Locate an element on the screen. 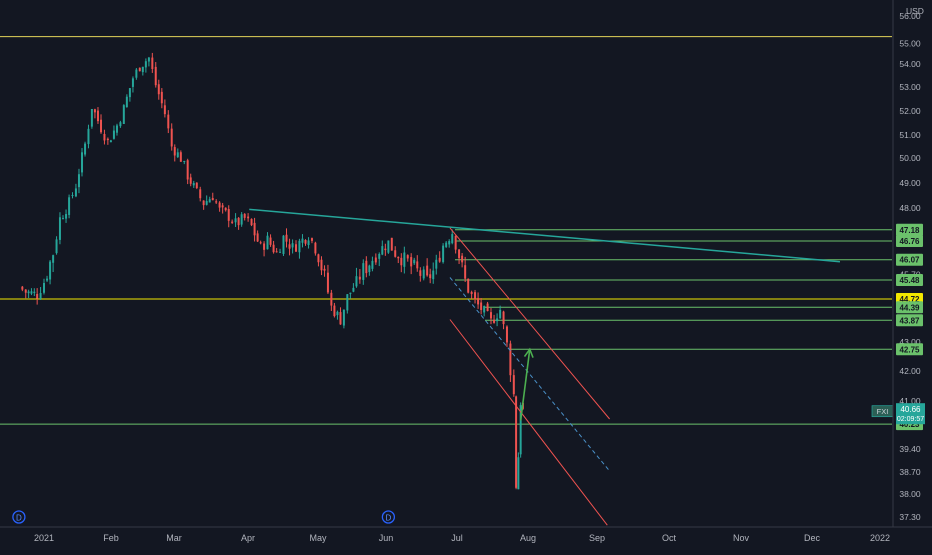  channel-mid-line is located at coordinates (529, 374).